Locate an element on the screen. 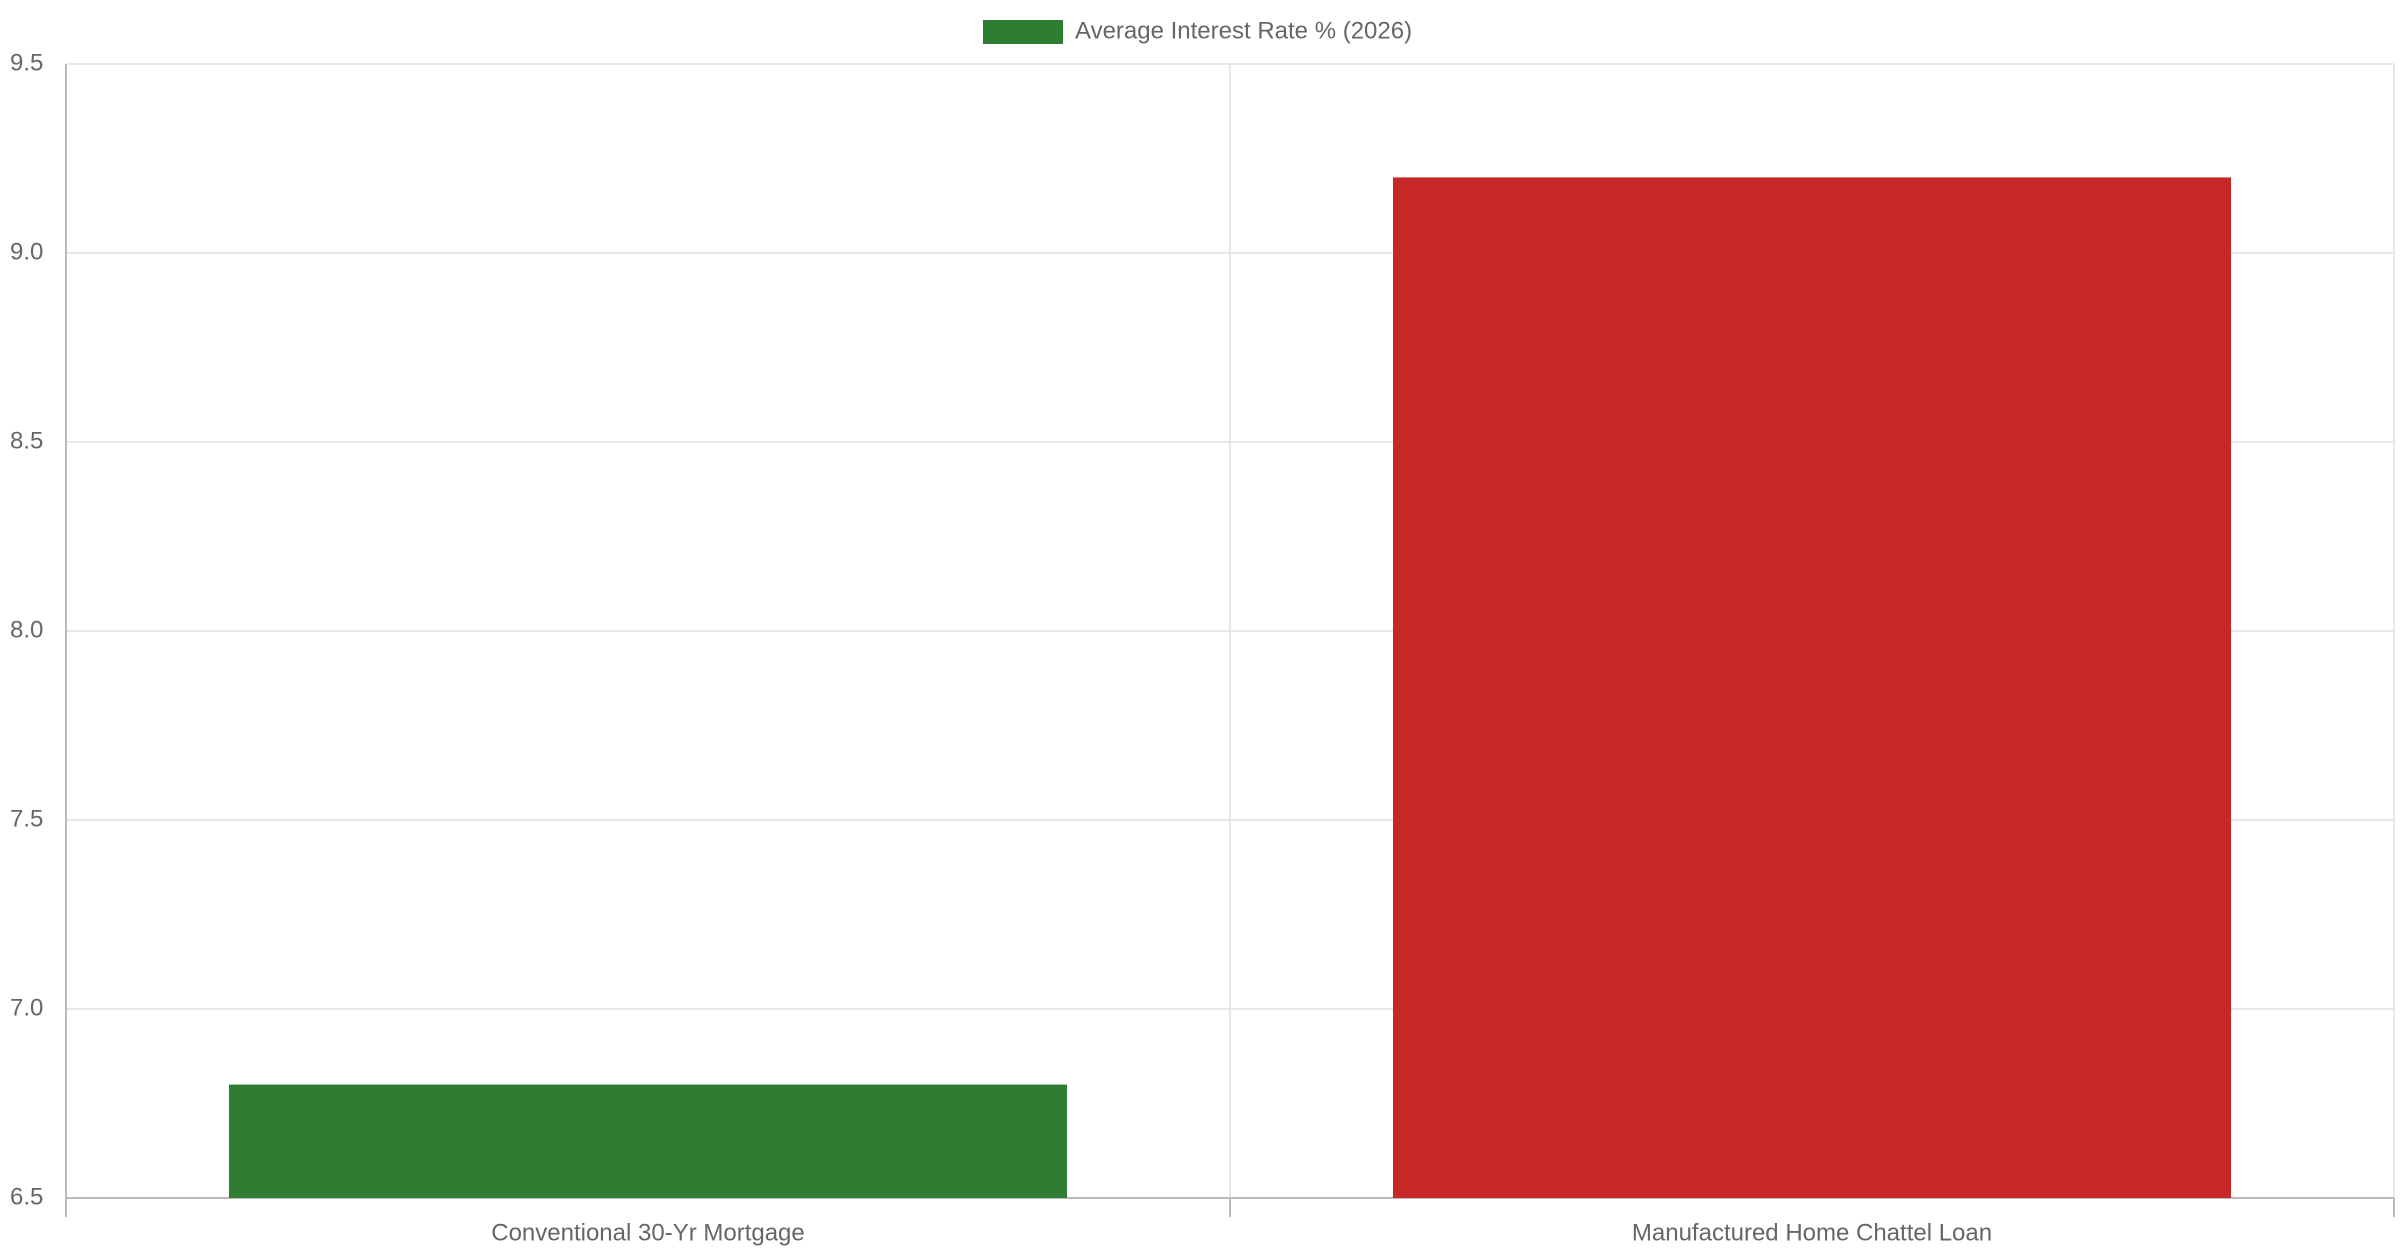 Image resolution: width=2400 pixels, height=1260 pixels. bar is located at coordinates (648, 1141).